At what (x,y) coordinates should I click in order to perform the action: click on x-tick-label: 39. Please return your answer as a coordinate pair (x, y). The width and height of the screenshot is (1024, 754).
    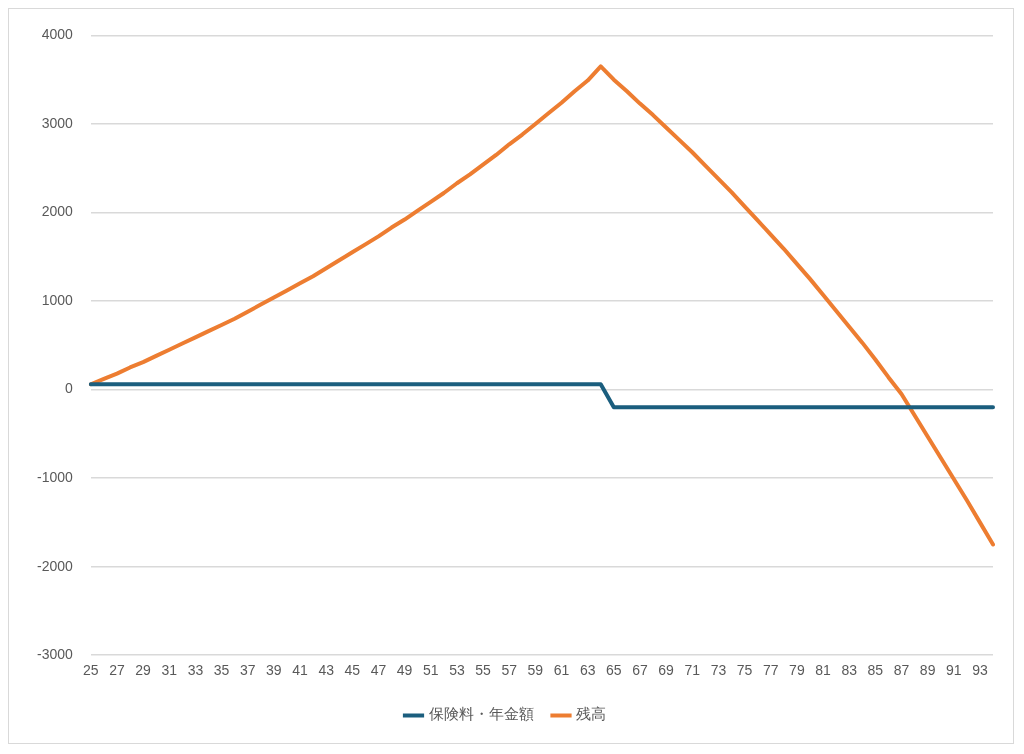
    Looking at the image, I should click on (274, 670).